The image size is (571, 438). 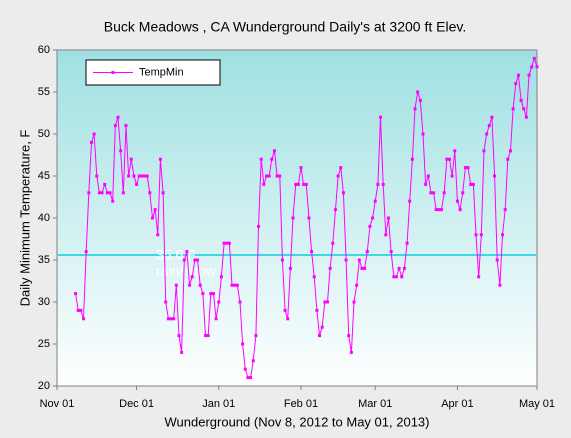 I want to click on x-tick-label: Dec 01, so click(x=136, y=404).